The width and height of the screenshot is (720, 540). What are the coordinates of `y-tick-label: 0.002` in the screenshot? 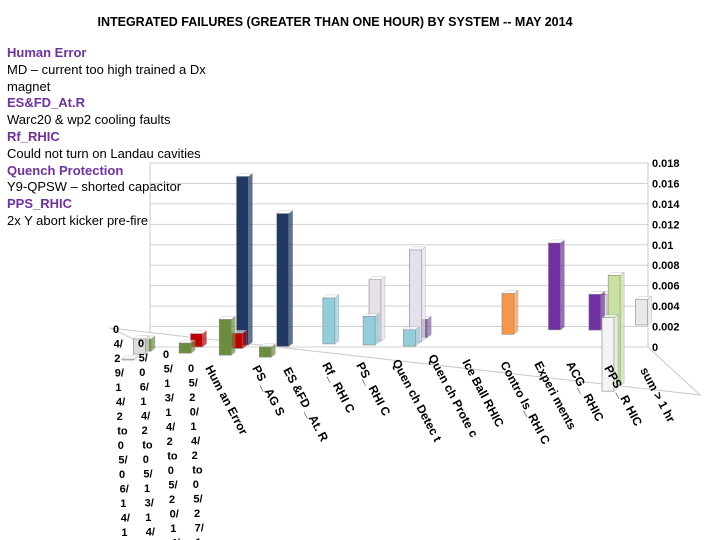 It's located at (666, 328).